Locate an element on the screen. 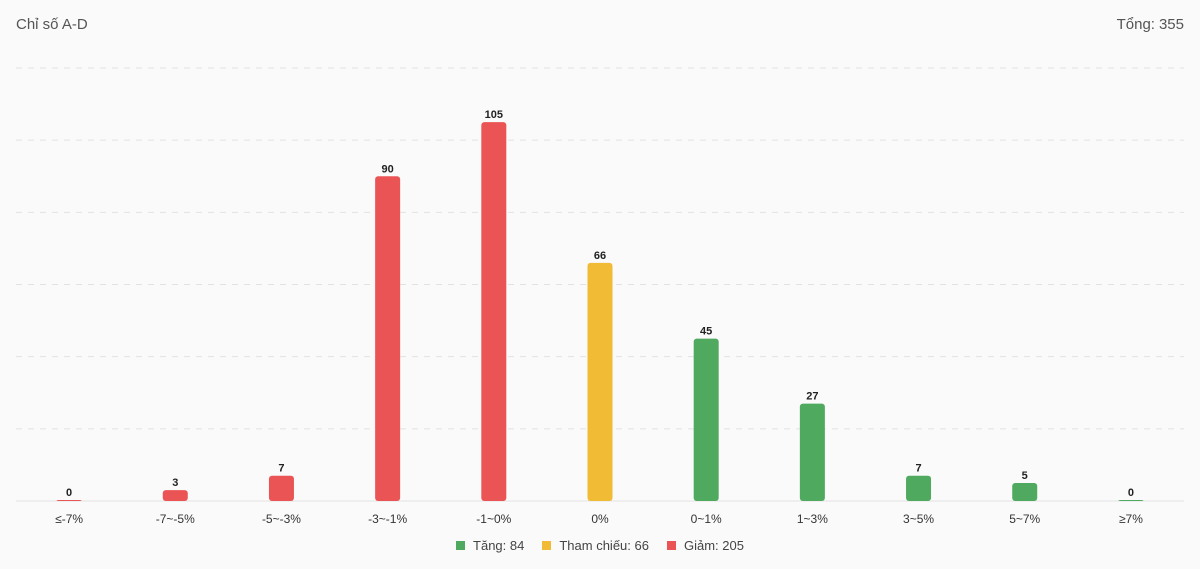 Image resolution: width=1200 pixels, height=569 pixels. x-tick-label: 5~7% is located at coordinates (1024, 519).